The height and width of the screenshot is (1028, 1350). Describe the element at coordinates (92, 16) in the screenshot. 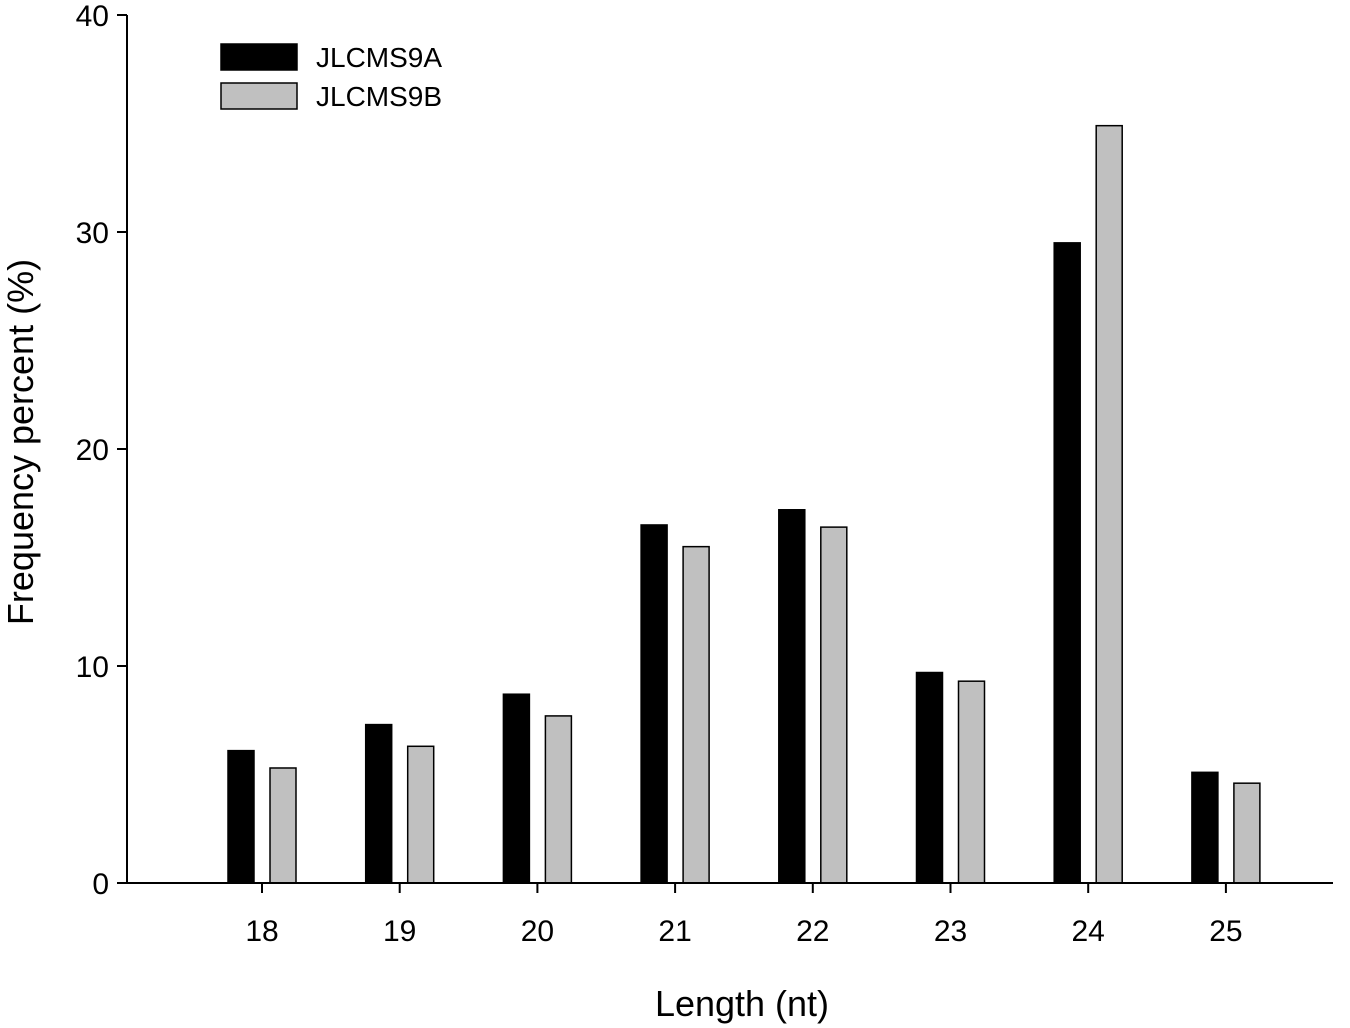

I see `y-tick-label: 40` at that location.